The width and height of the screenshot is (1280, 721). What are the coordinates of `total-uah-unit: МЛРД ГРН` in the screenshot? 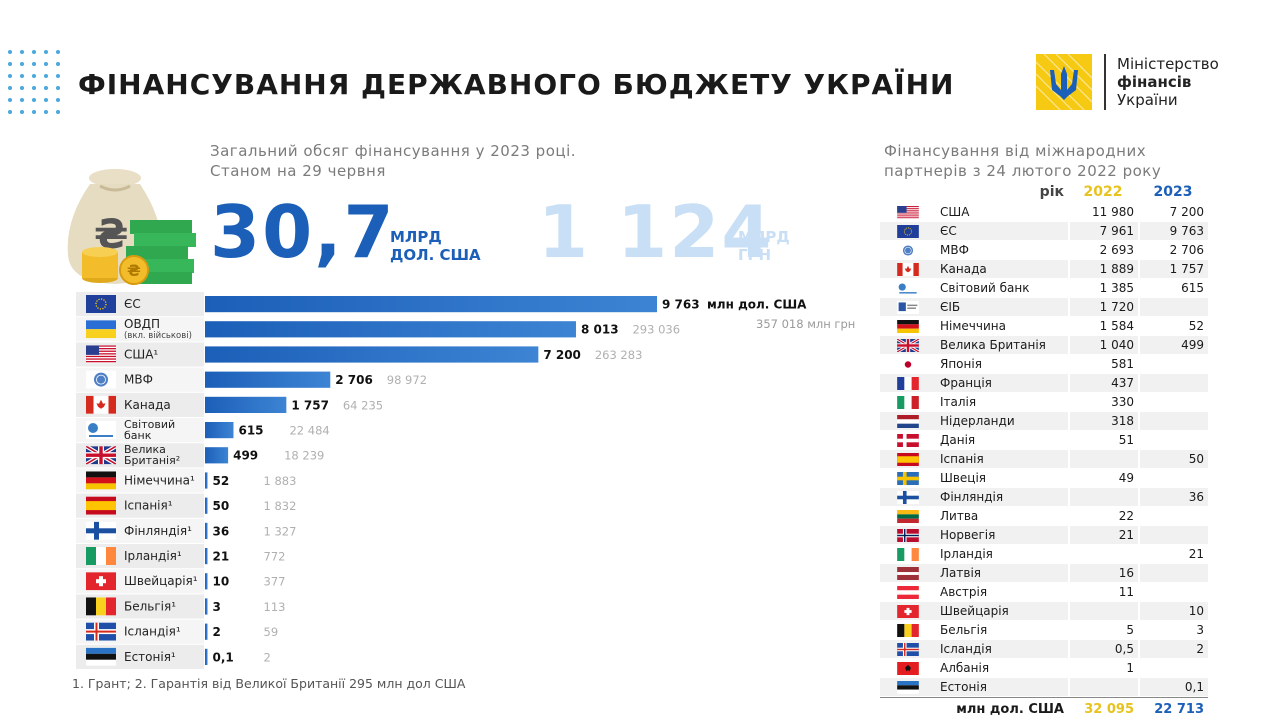 It's located at (764, 246).